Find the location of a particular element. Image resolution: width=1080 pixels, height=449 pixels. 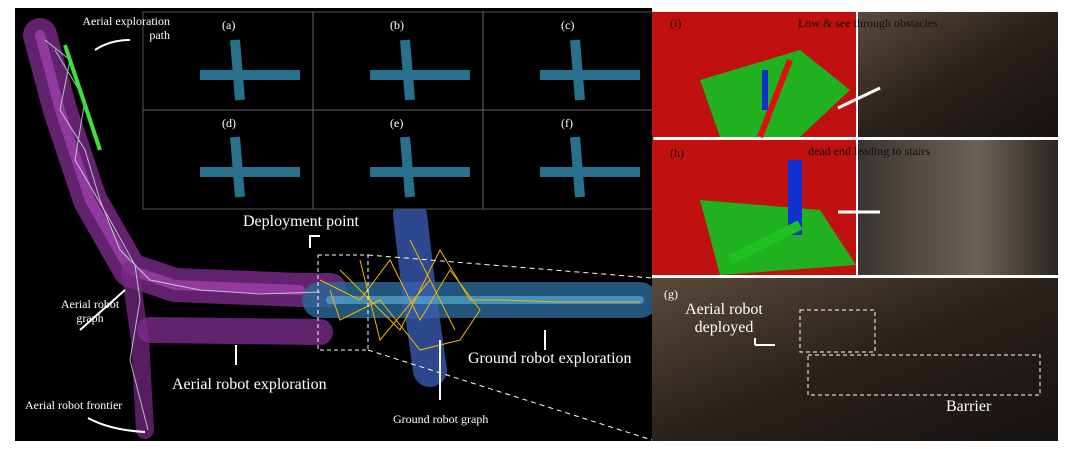

label: Aerial robot frontier is located at coordinates (74, 405).